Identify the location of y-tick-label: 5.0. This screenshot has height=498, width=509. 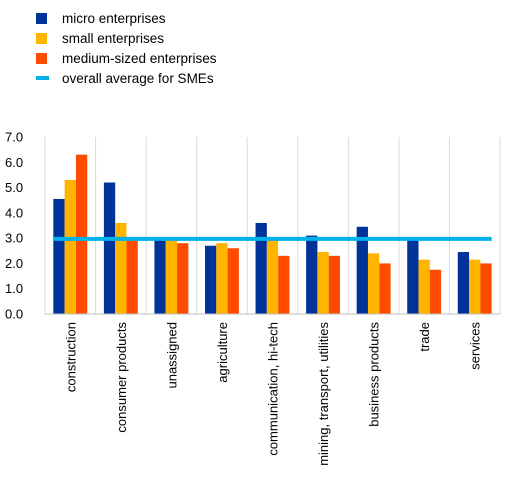
(14, 187).